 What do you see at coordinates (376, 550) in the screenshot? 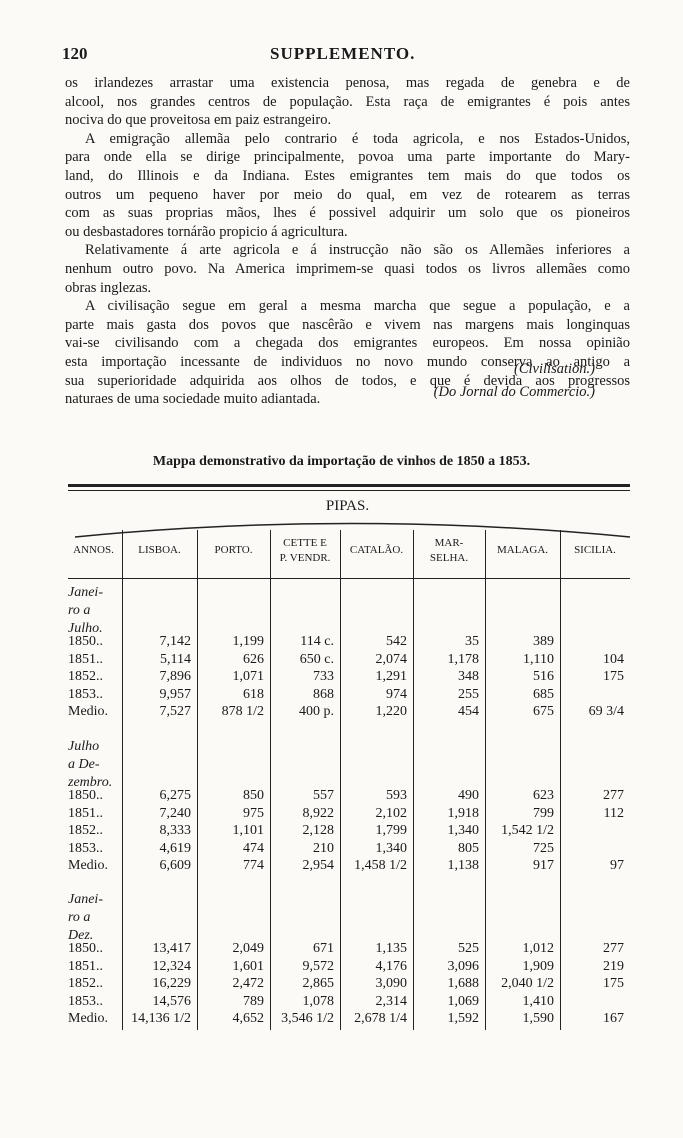
I see `column-header: CATALÃO.` at bounding box center [376, 550].